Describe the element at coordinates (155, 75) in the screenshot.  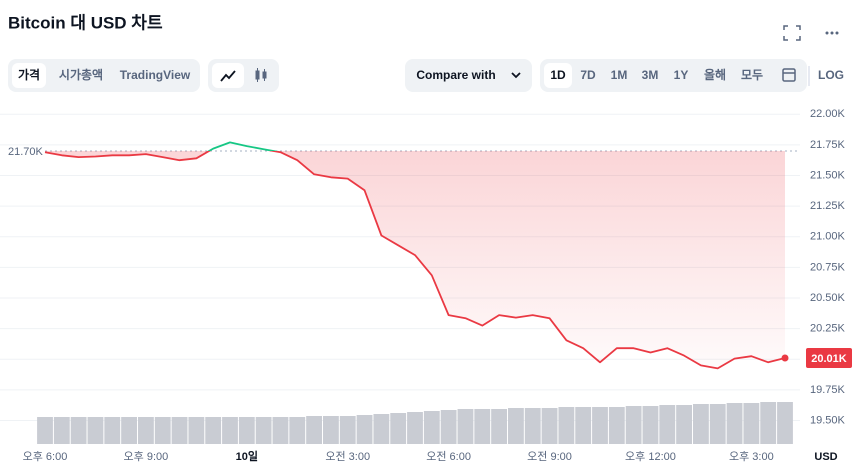
I see `tab: TradingView` at that location.